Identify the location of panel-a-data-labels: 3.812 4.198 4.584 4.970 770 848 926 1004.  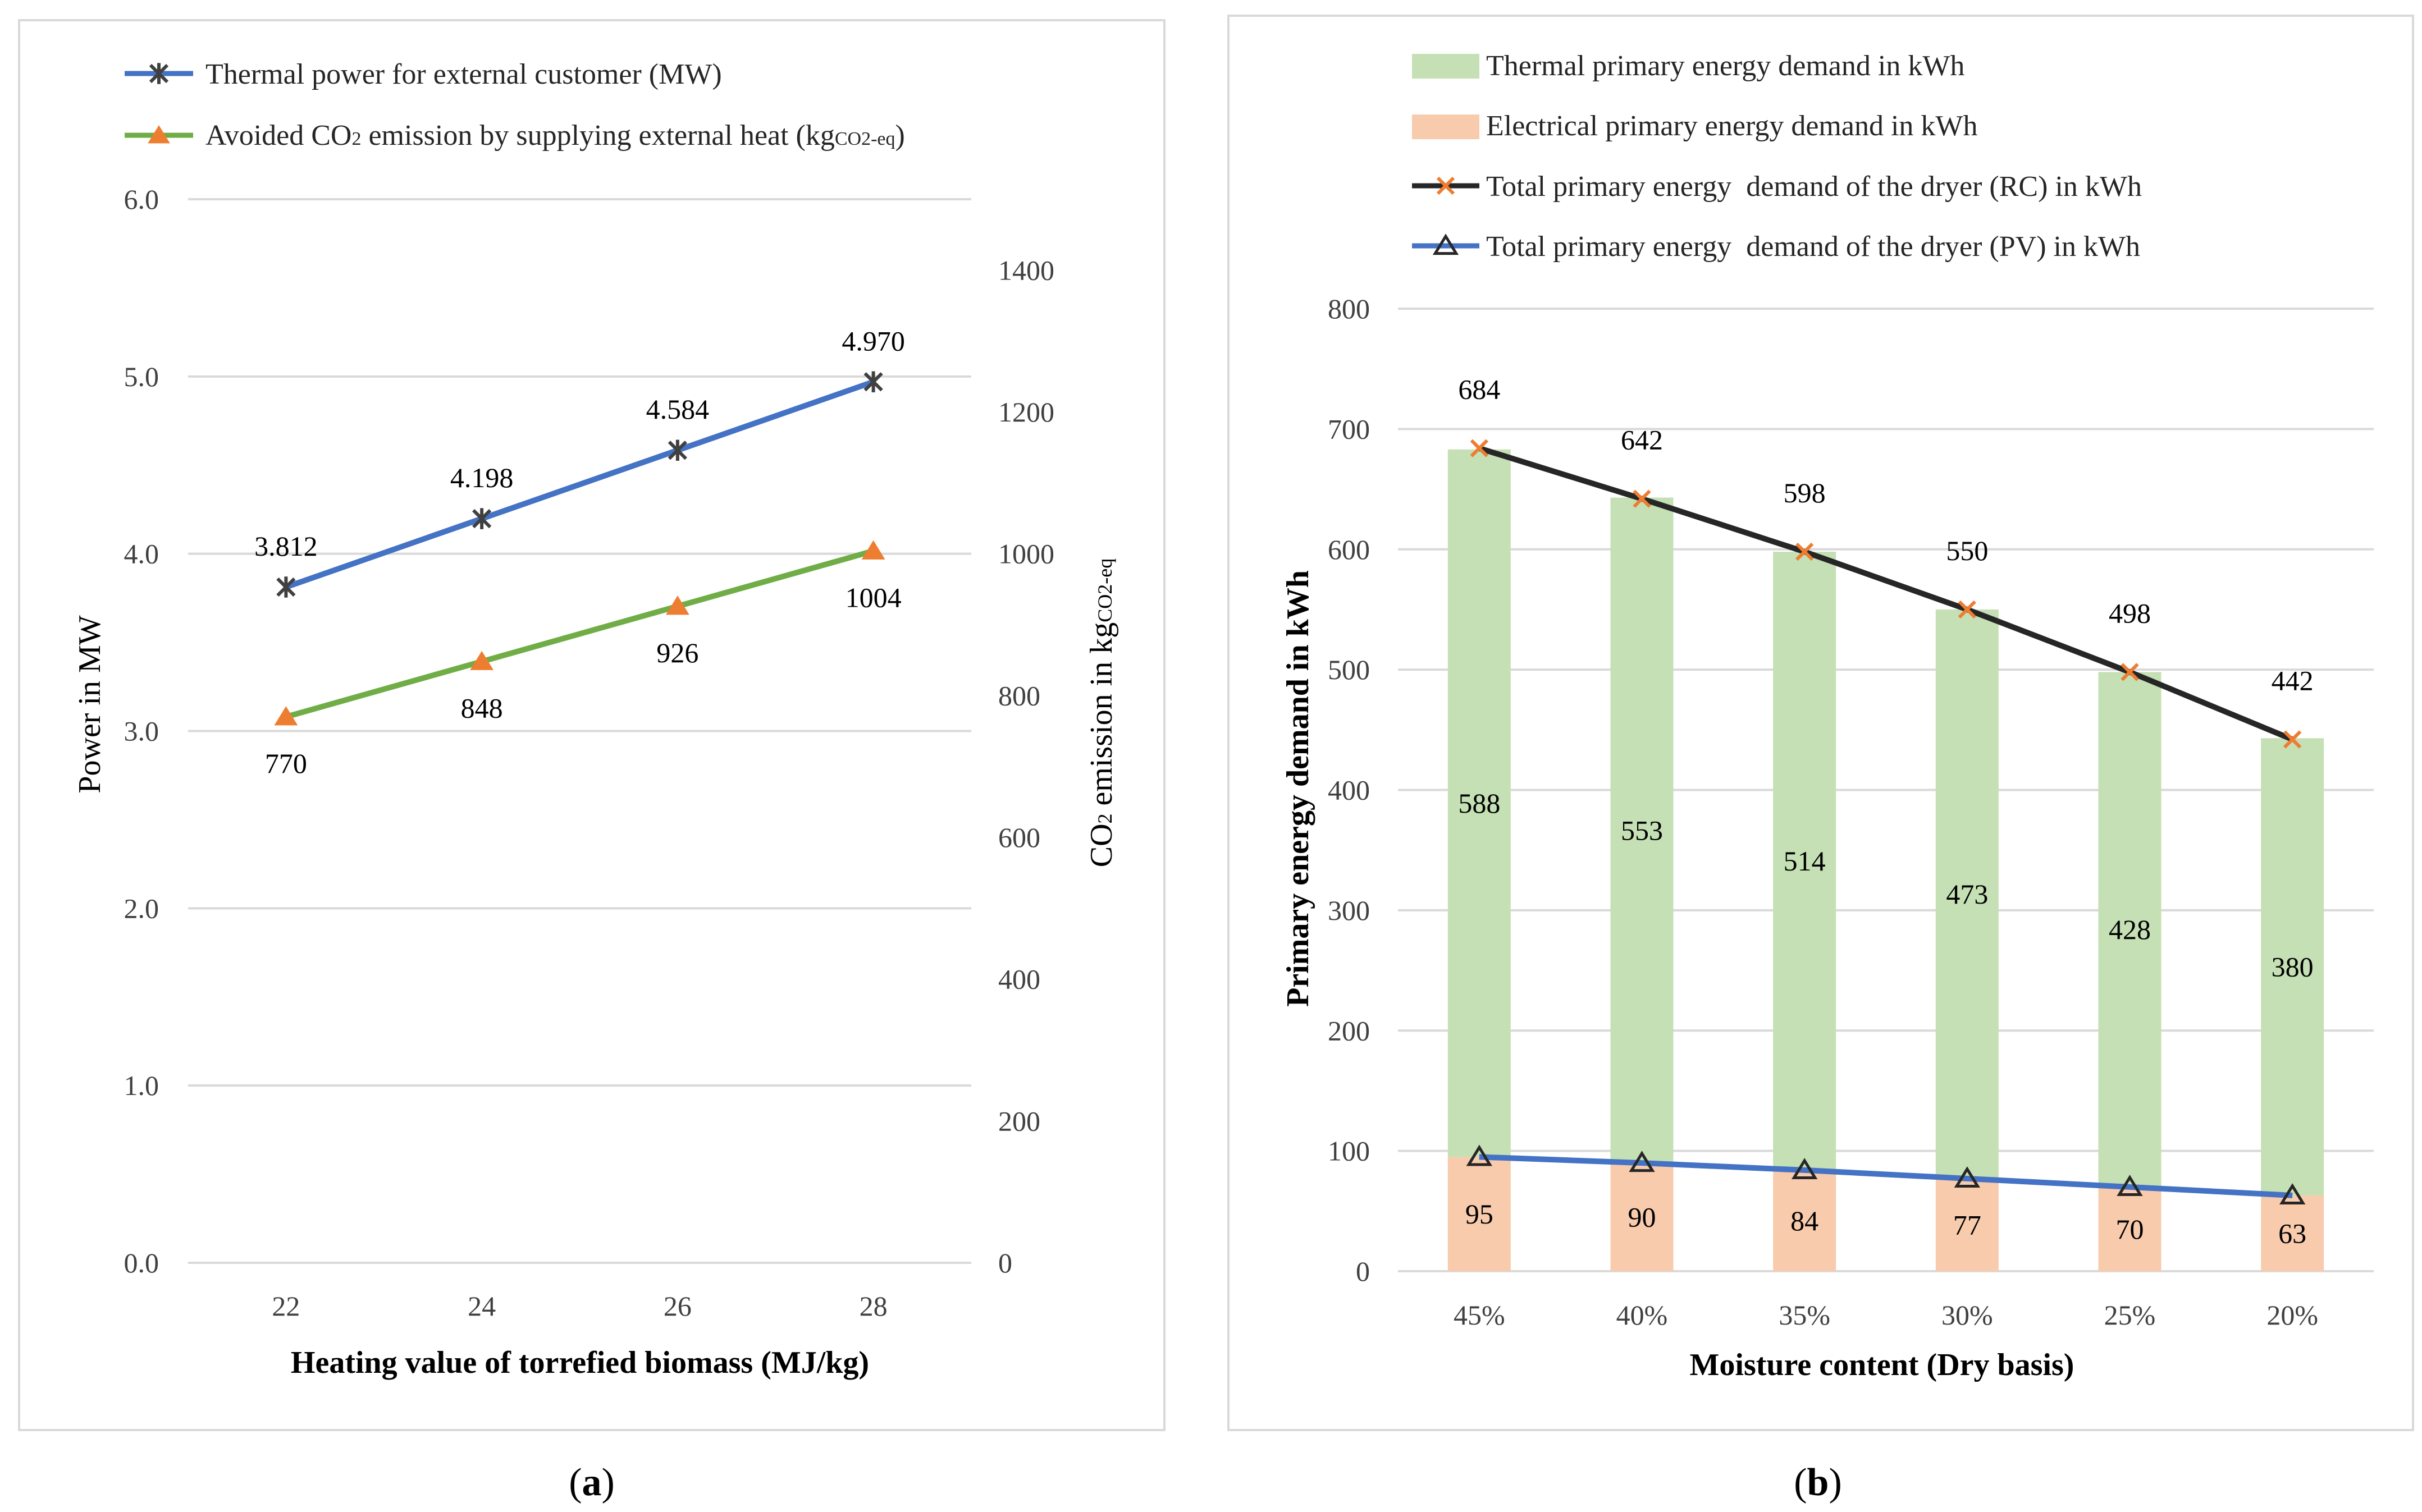
(579, 552).